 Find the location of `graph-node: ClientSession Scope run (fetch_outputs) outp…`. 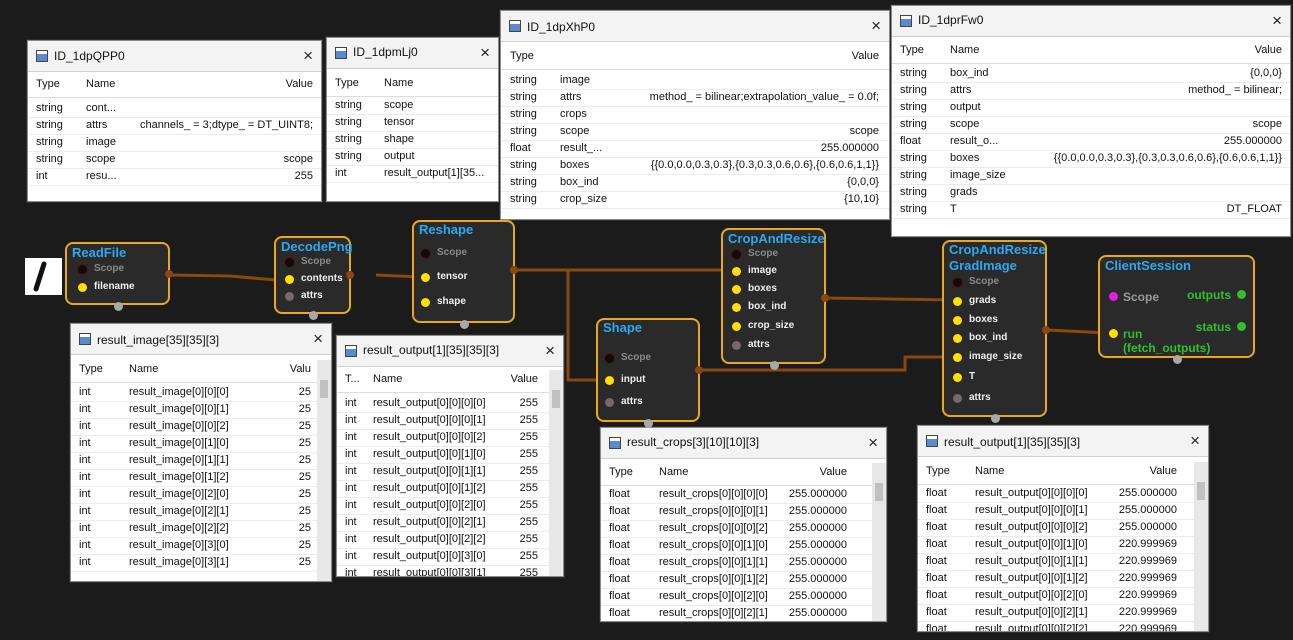

graph-node: ClientSession Scope run (fetch_outputs) outp… is located at coordinates (1176, 306).